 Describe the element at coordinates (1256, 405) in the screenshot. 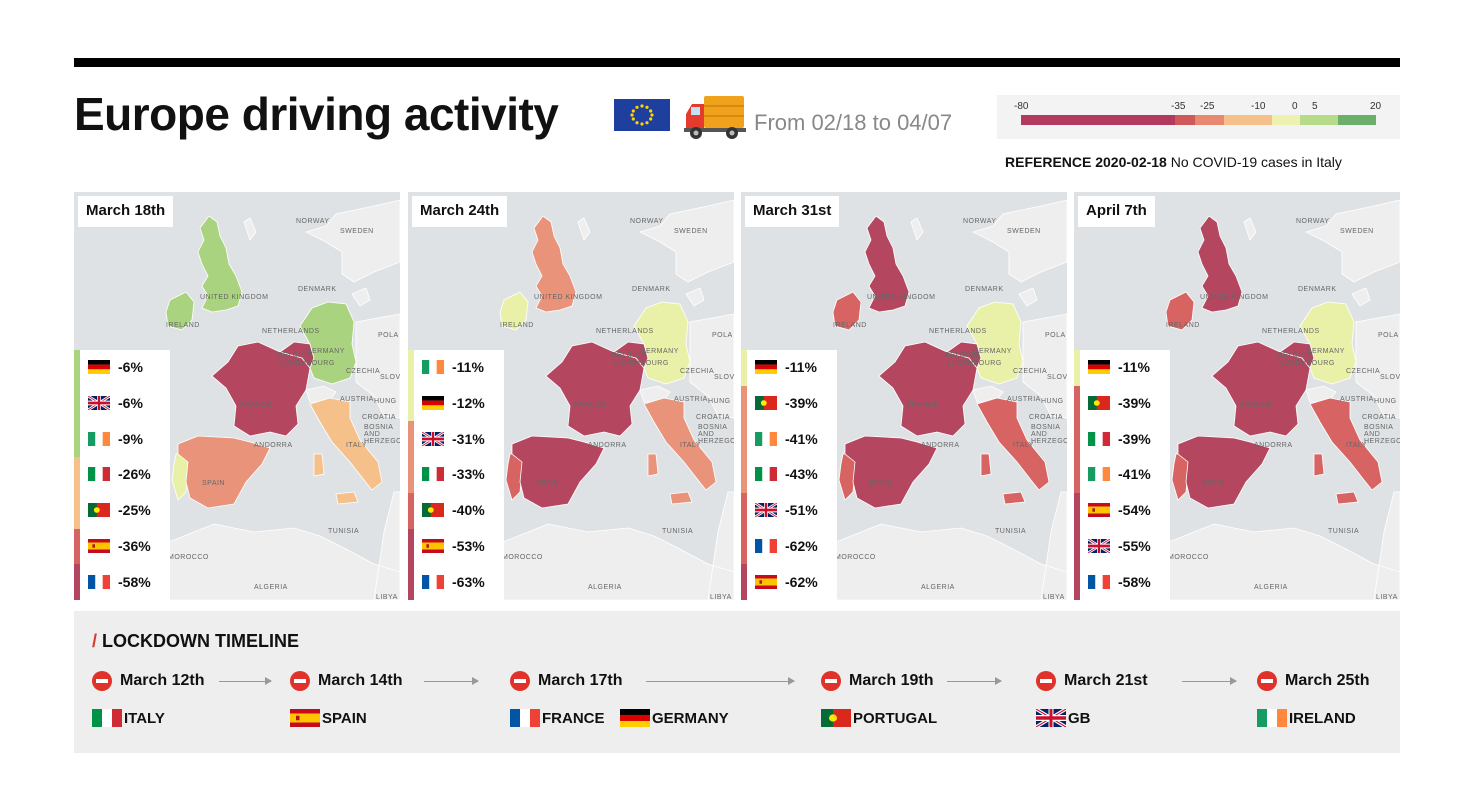

I see `map-label: FRANCE` at that location.